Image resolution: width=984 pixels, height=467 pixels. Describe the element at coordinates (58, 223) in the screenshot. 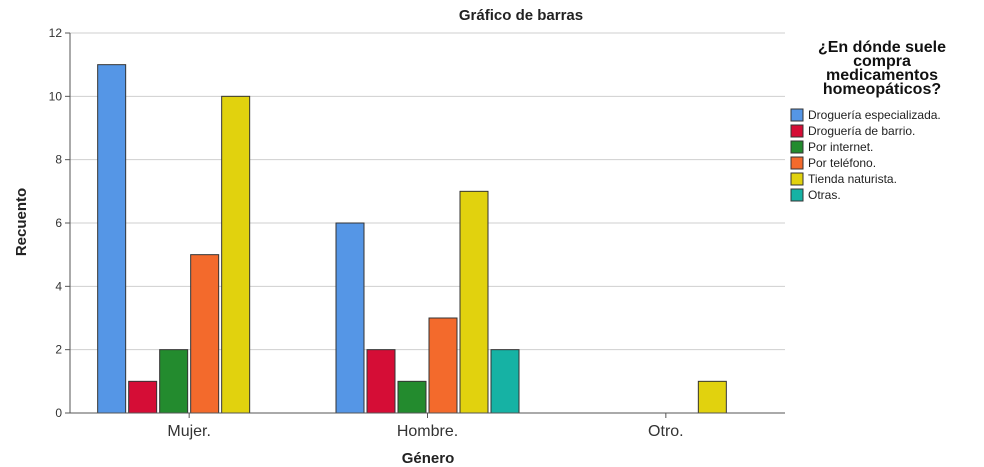

I see `y-tick-label: 6` at that location.